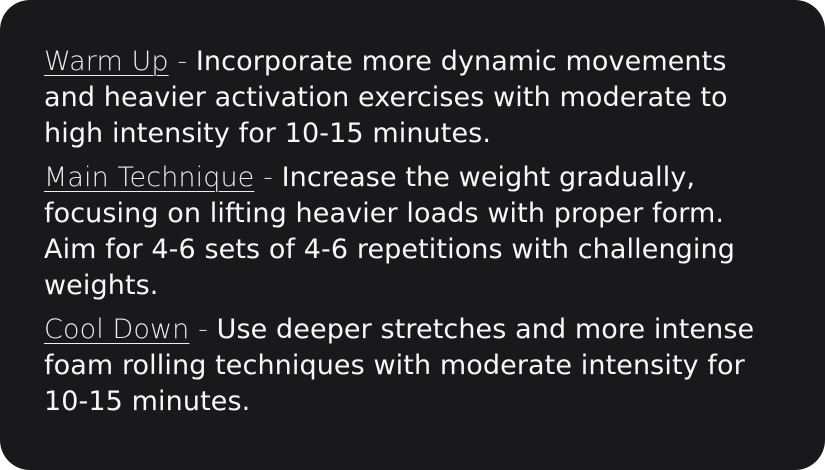  What do you see at coordinates (106, 61) in the screenshot?
I see `warm-up-heading-link: Warm Up` at bounding box center [106, 61].